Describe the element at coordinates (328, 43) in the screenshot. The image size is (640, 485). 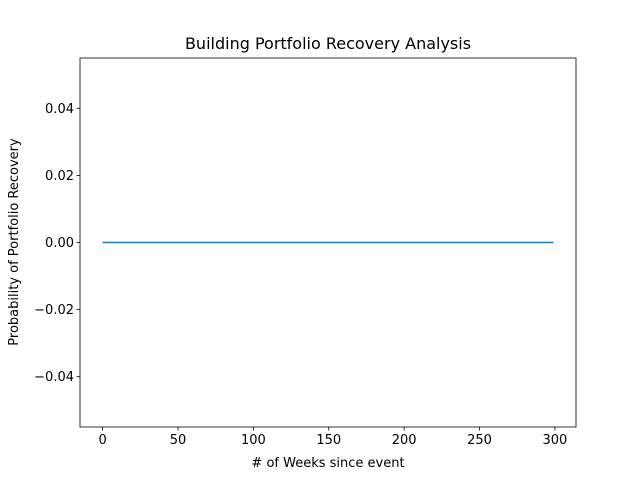
I see `chart-title: Building Portfolio Recovery Analysis` at that location.